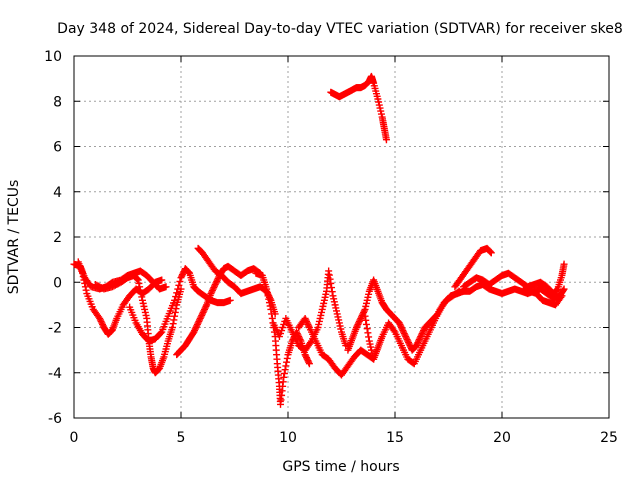  Describe the element at coordinates (288, 438) in the screenshot. I see `x-tick-label: 10` at that location.